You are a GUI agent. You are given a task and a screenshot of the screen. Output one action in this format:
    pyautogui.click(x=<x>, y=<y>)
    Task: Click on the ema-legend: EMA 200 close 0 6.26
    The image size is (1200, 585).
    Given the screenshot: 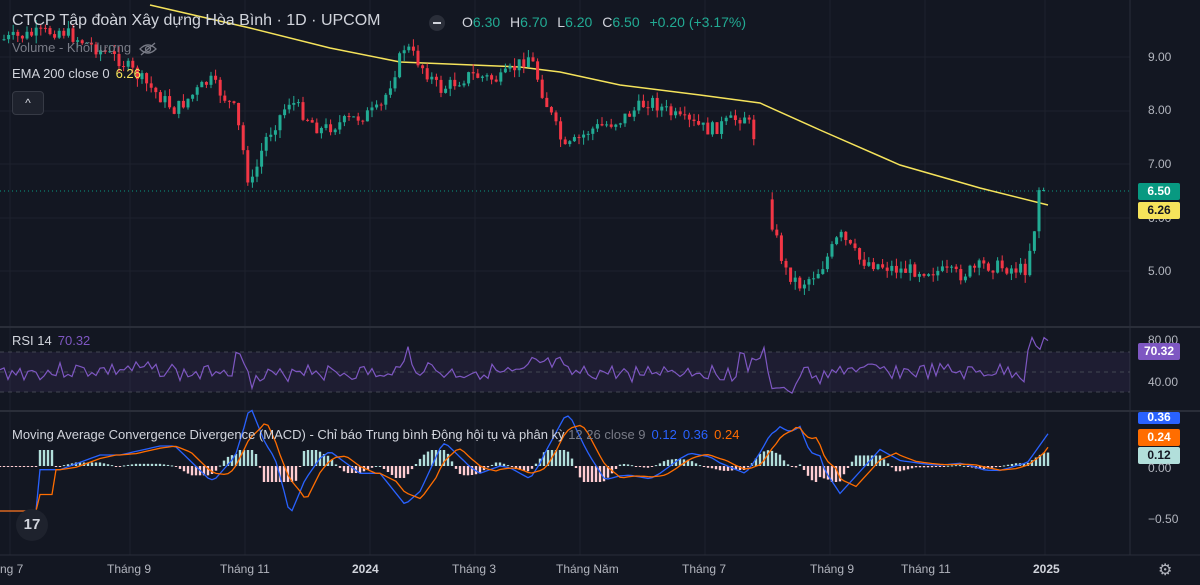 What is the action you would take?
    pyautogui.click(x=76, y=73)
    